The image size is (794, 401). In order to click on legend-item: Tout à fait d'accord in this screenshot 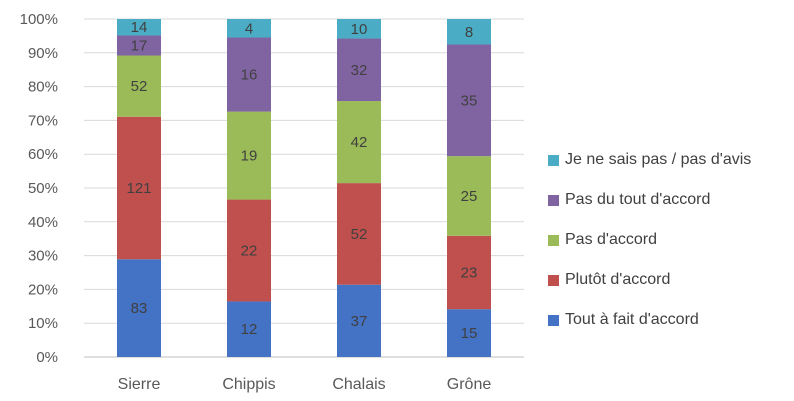, I will do `click(649, 320)`.